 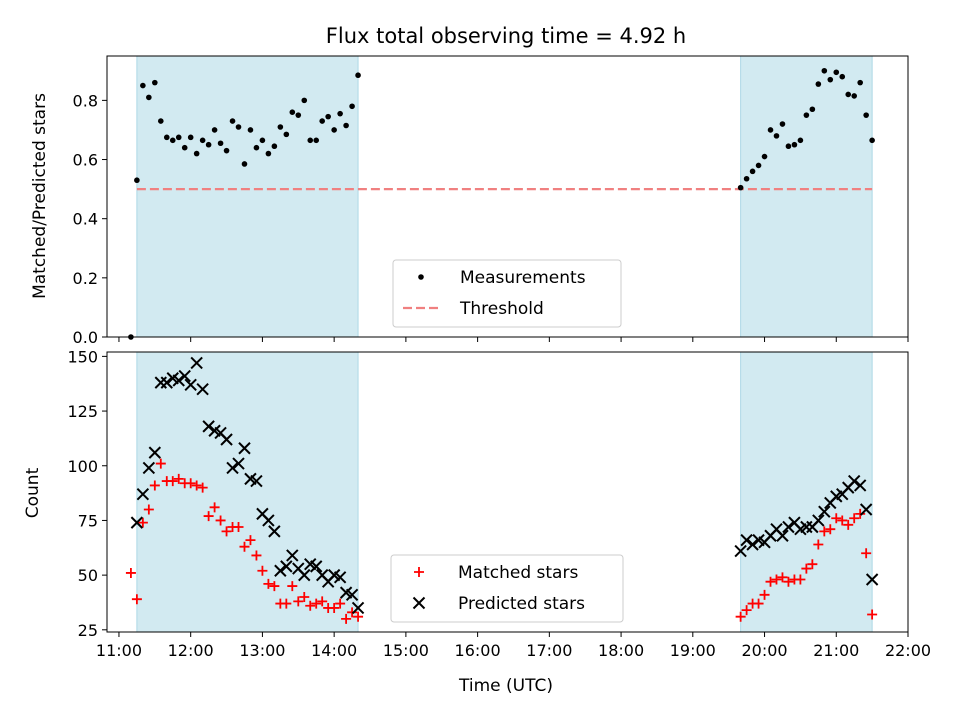 I want to click on y-tick-label: 125, so click(x=82, y=411).